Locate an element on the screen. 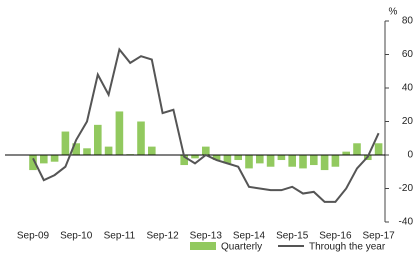 The width and height of the screenshot is (416, 270). y-tick-label: 80 is located at coordinates (408, 21).